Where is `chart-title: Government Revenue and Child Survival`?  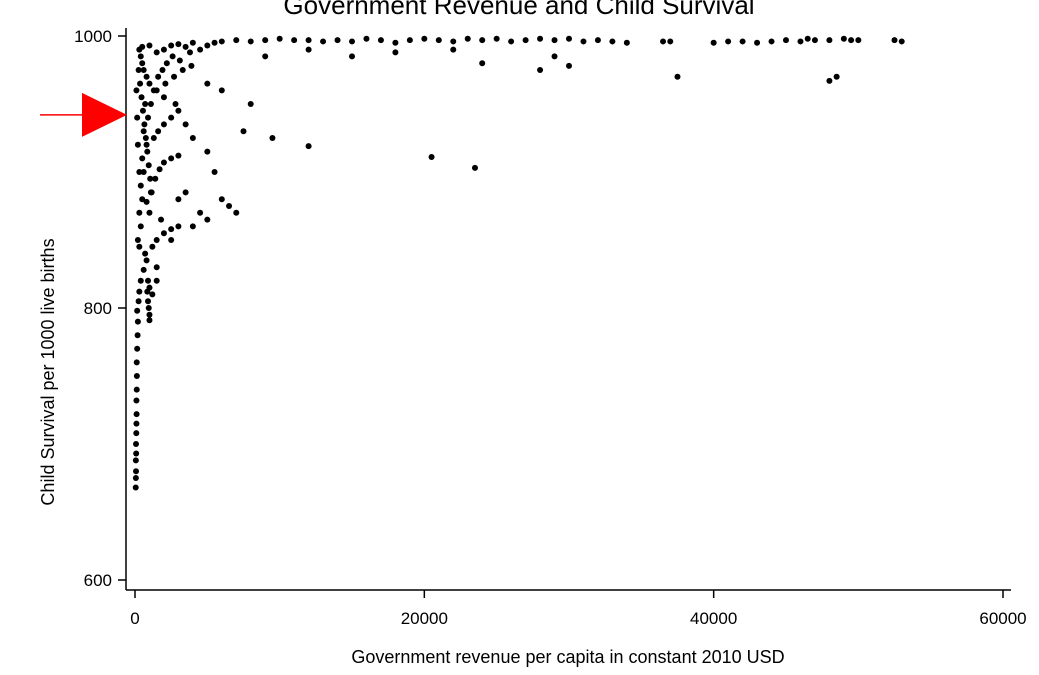
chart-title: Government Revenue and Child Survival is located at coordinates (518, 10).